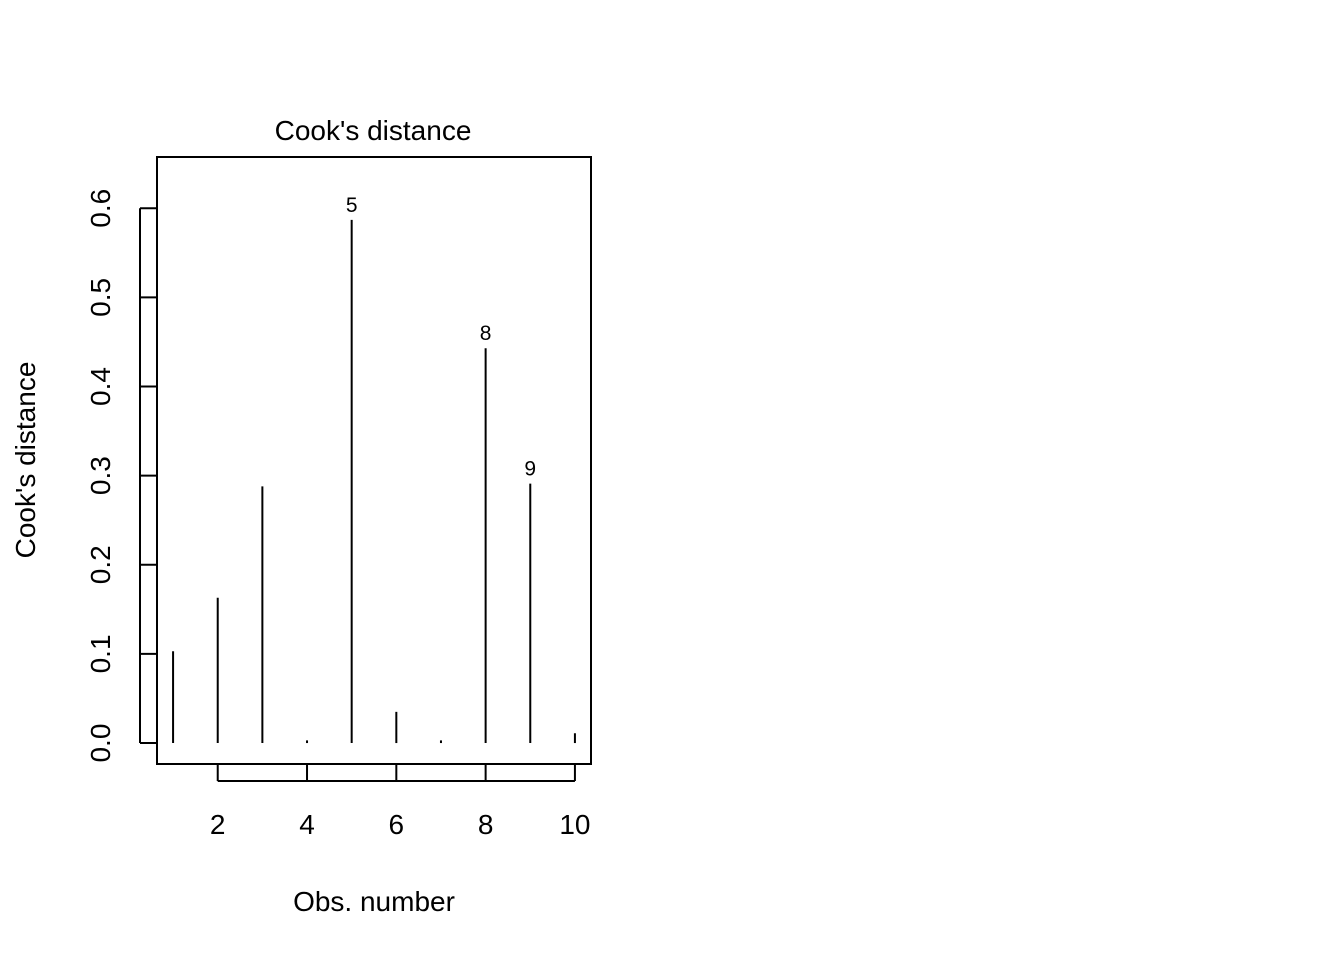 The height and width of the screenshot is (960, 1344). What do you see at coordinates (100, 208) in the screenshot?
I see `y-tick-label: 0.6` at bounding box center [100, 208].